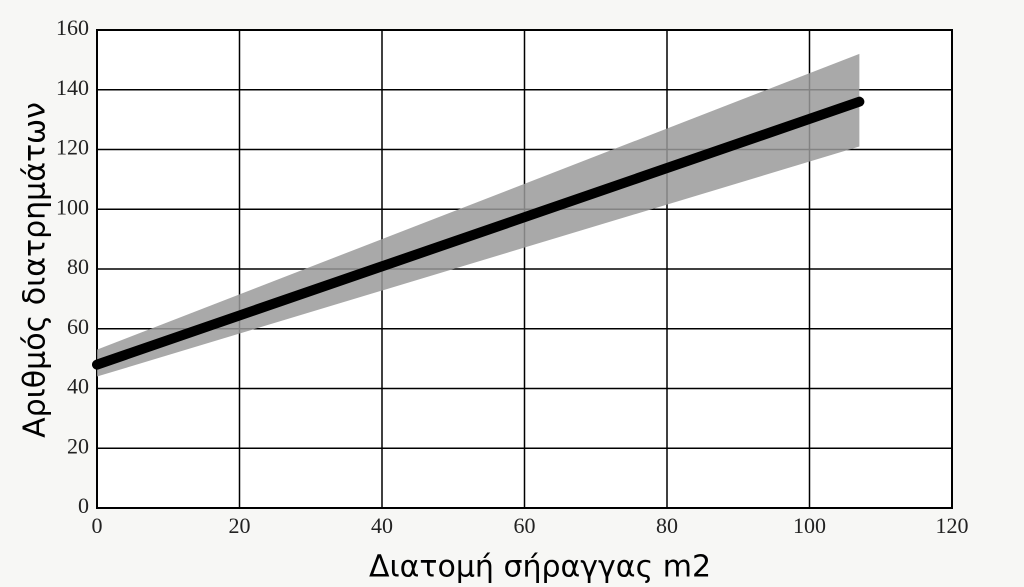  Describe the element at coordinates (952, 525) in the screenshot. I see `x-tick-label: 120` at that location.